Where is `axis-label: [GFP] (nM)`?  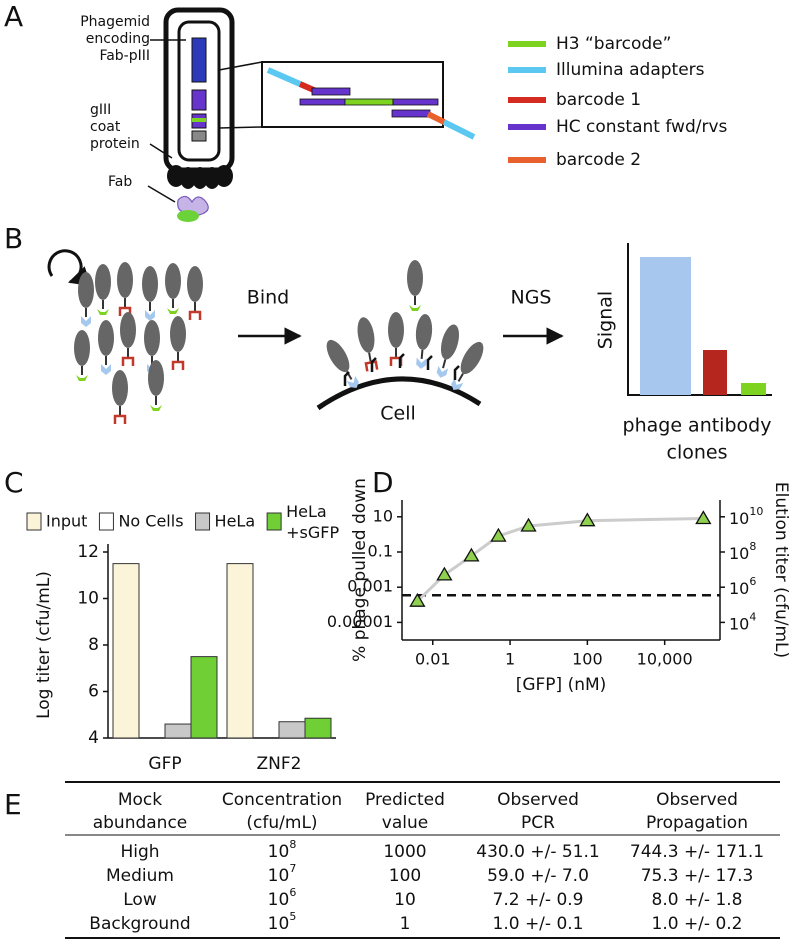 axis-label: [GFP] (nM) is located at coordinates (561, 685).